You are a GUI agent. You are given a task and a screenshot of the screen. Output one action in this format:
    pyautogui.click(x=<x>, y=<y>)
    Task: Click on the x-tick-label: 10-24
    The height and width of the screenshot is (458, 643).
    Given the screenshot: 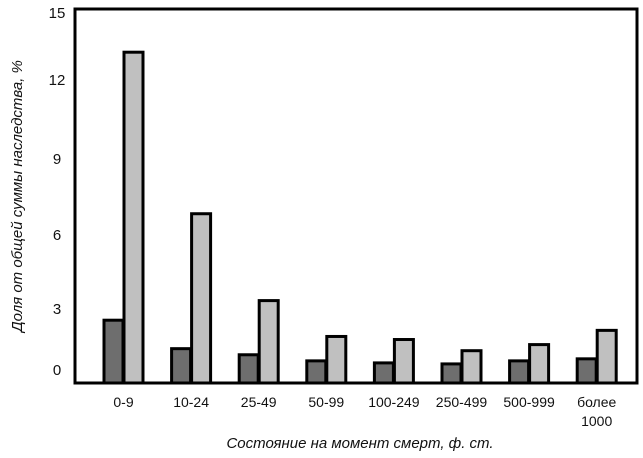 What is the action you would take?
    pyautogui.click(x=191, y=402)
    